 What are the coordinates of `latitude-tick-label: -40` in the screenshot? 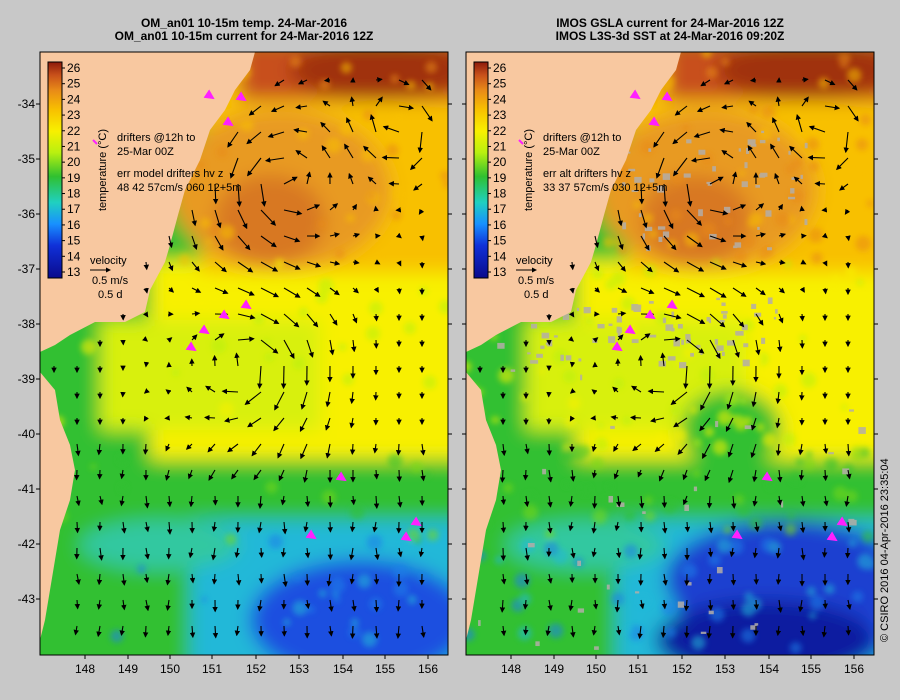 It's located at (27, 434).